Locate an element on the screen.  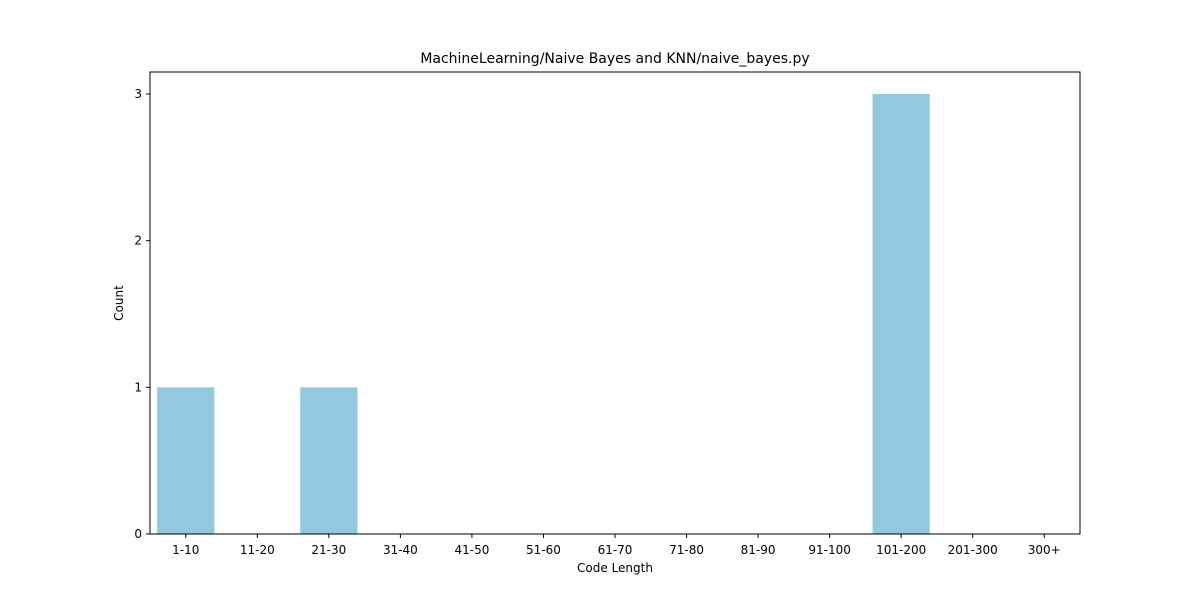
y-axis-label: Count is located at coordinates (119, 303).